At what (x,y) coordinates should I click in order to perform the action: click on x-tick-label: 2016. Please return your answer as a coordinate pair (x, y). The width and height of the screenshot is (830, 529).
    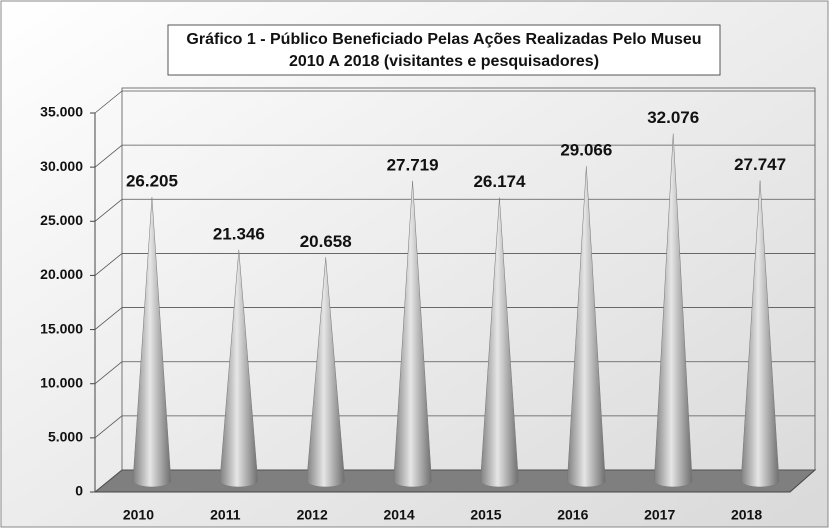
    Looking at the image, I should click on (572, 515).